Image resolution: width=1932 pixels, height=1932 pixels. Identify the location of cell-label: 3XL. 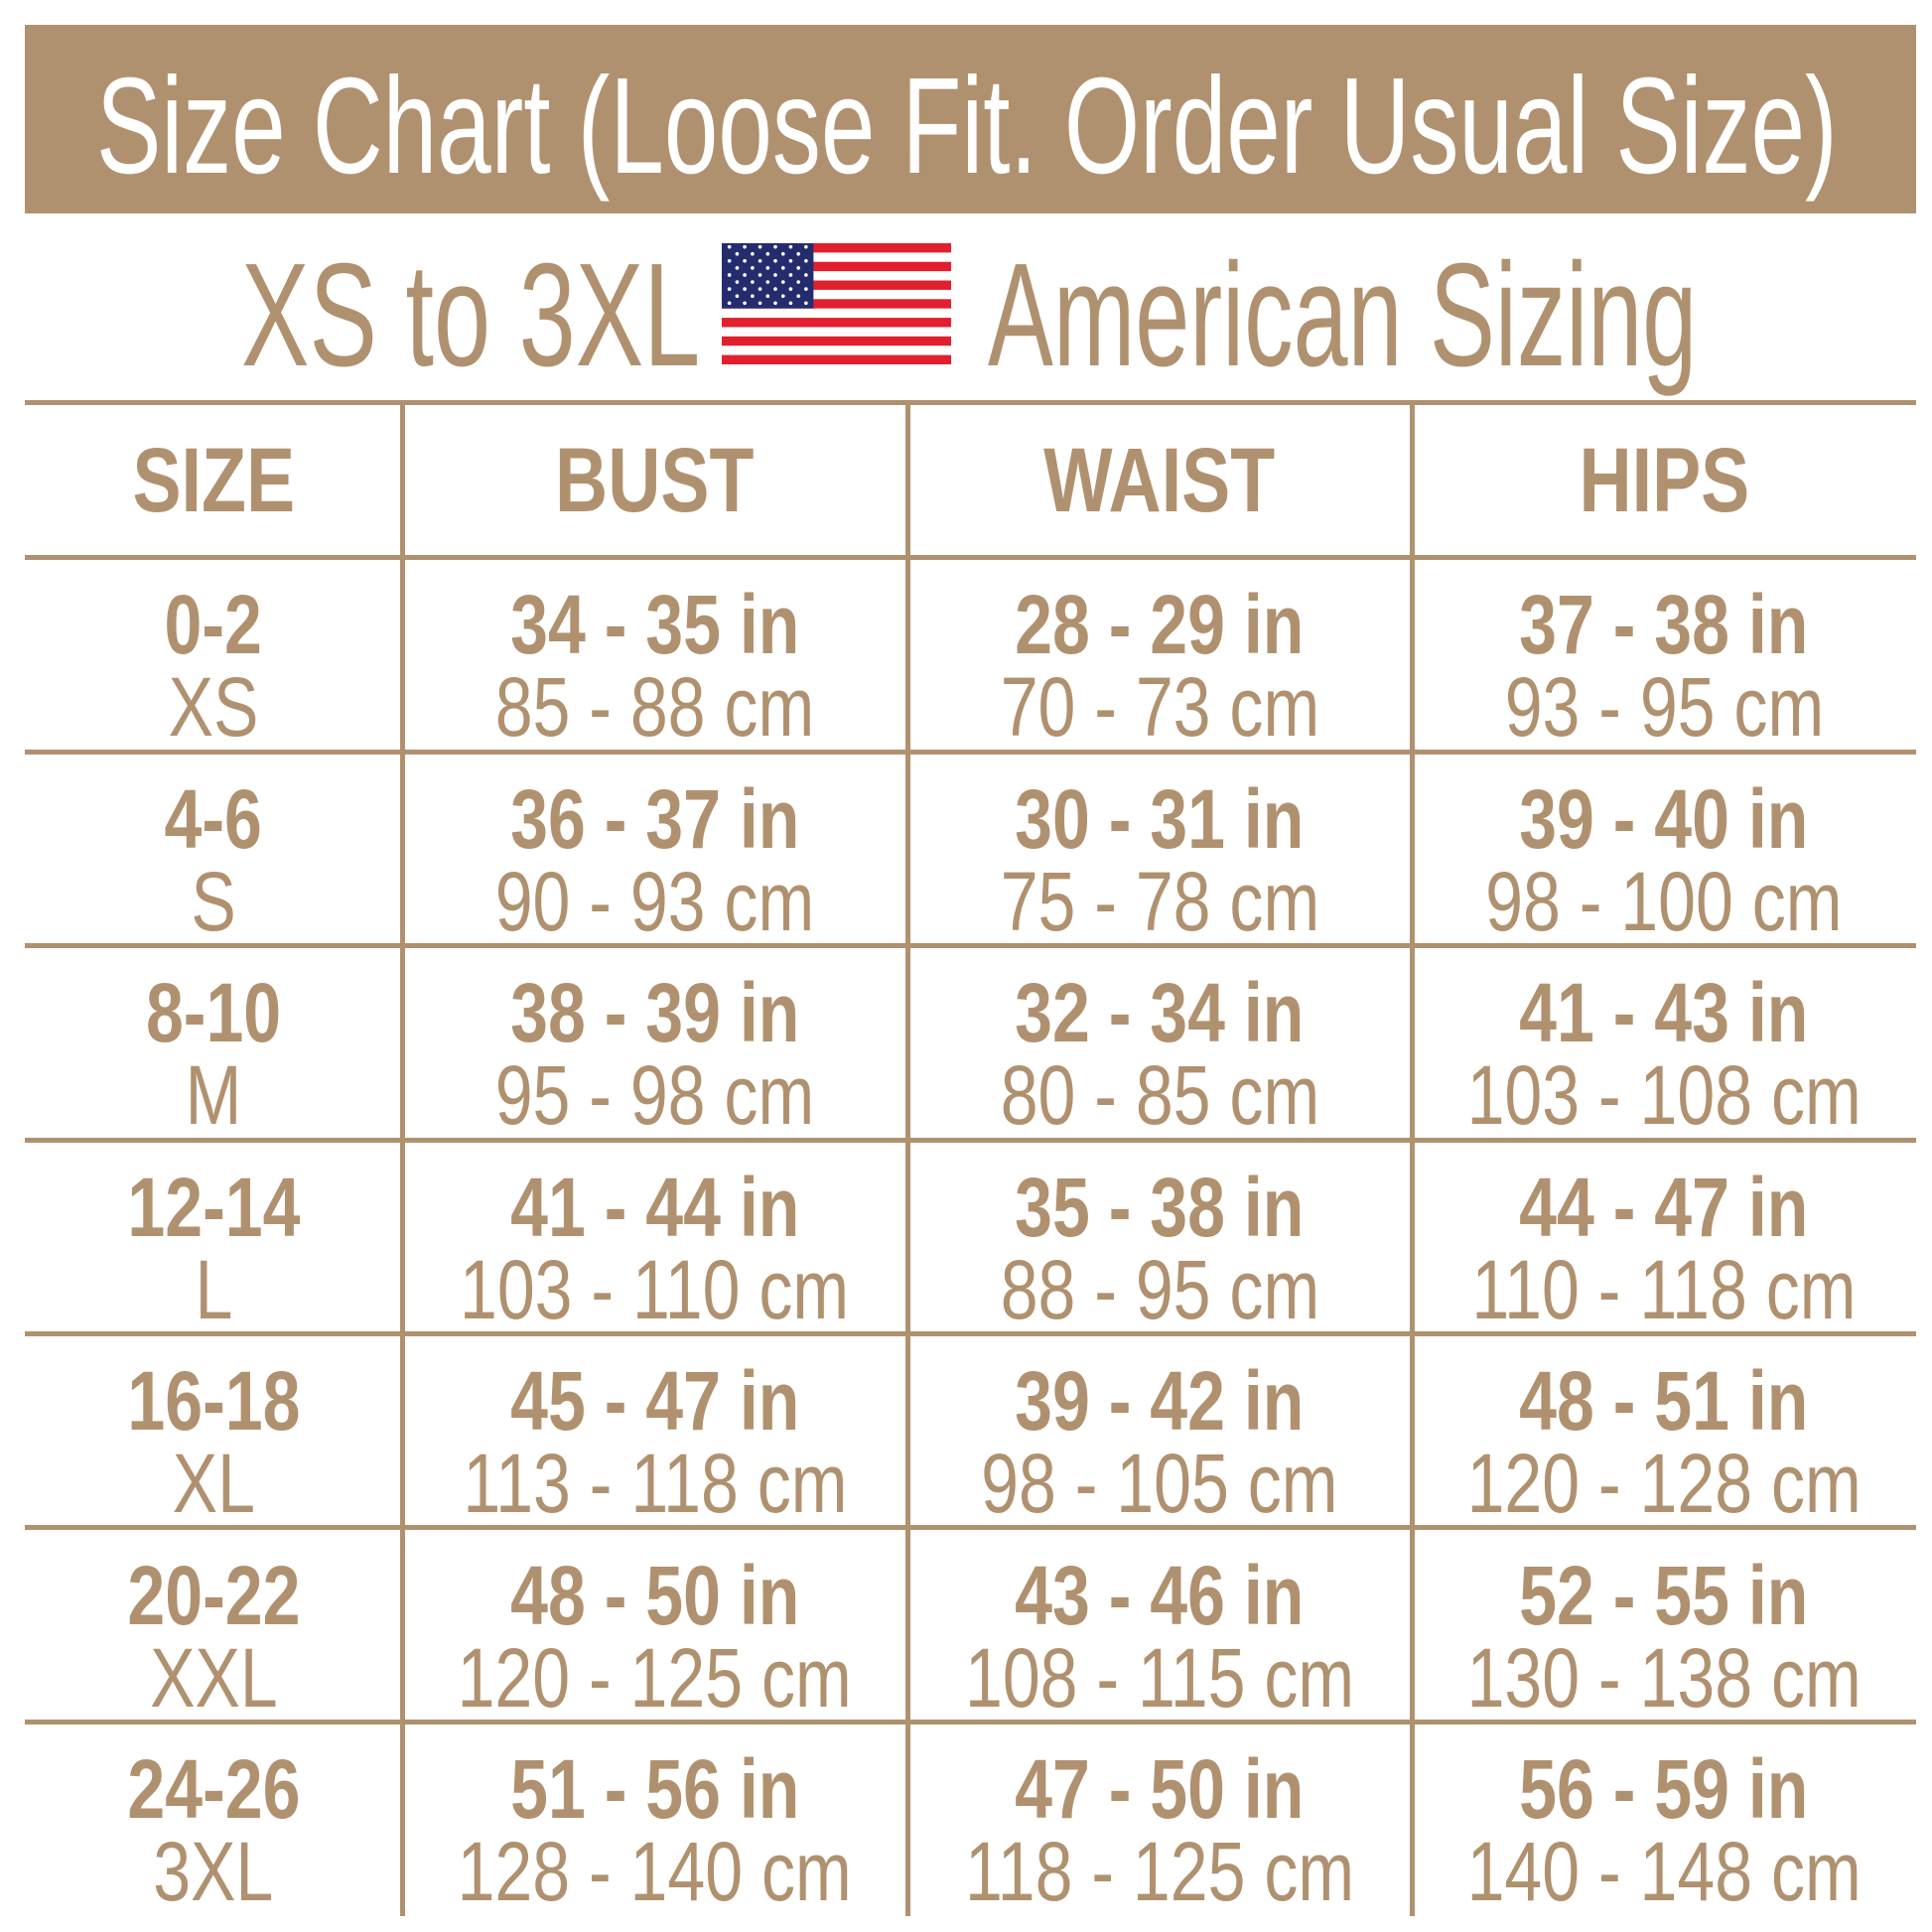
(214, 1872).